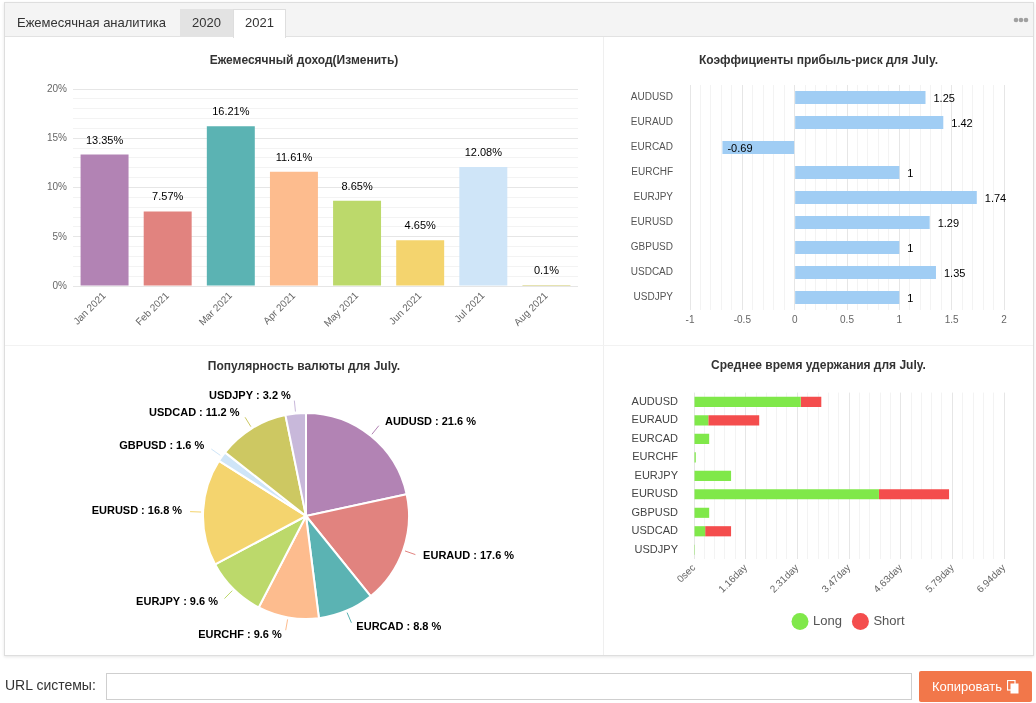 This screenshot has height=703, width=1036. What do you see at coordinates (162, 510) in the screenshot?
I see `data-label: : 16.8 %` at bounding box center [162, 510].